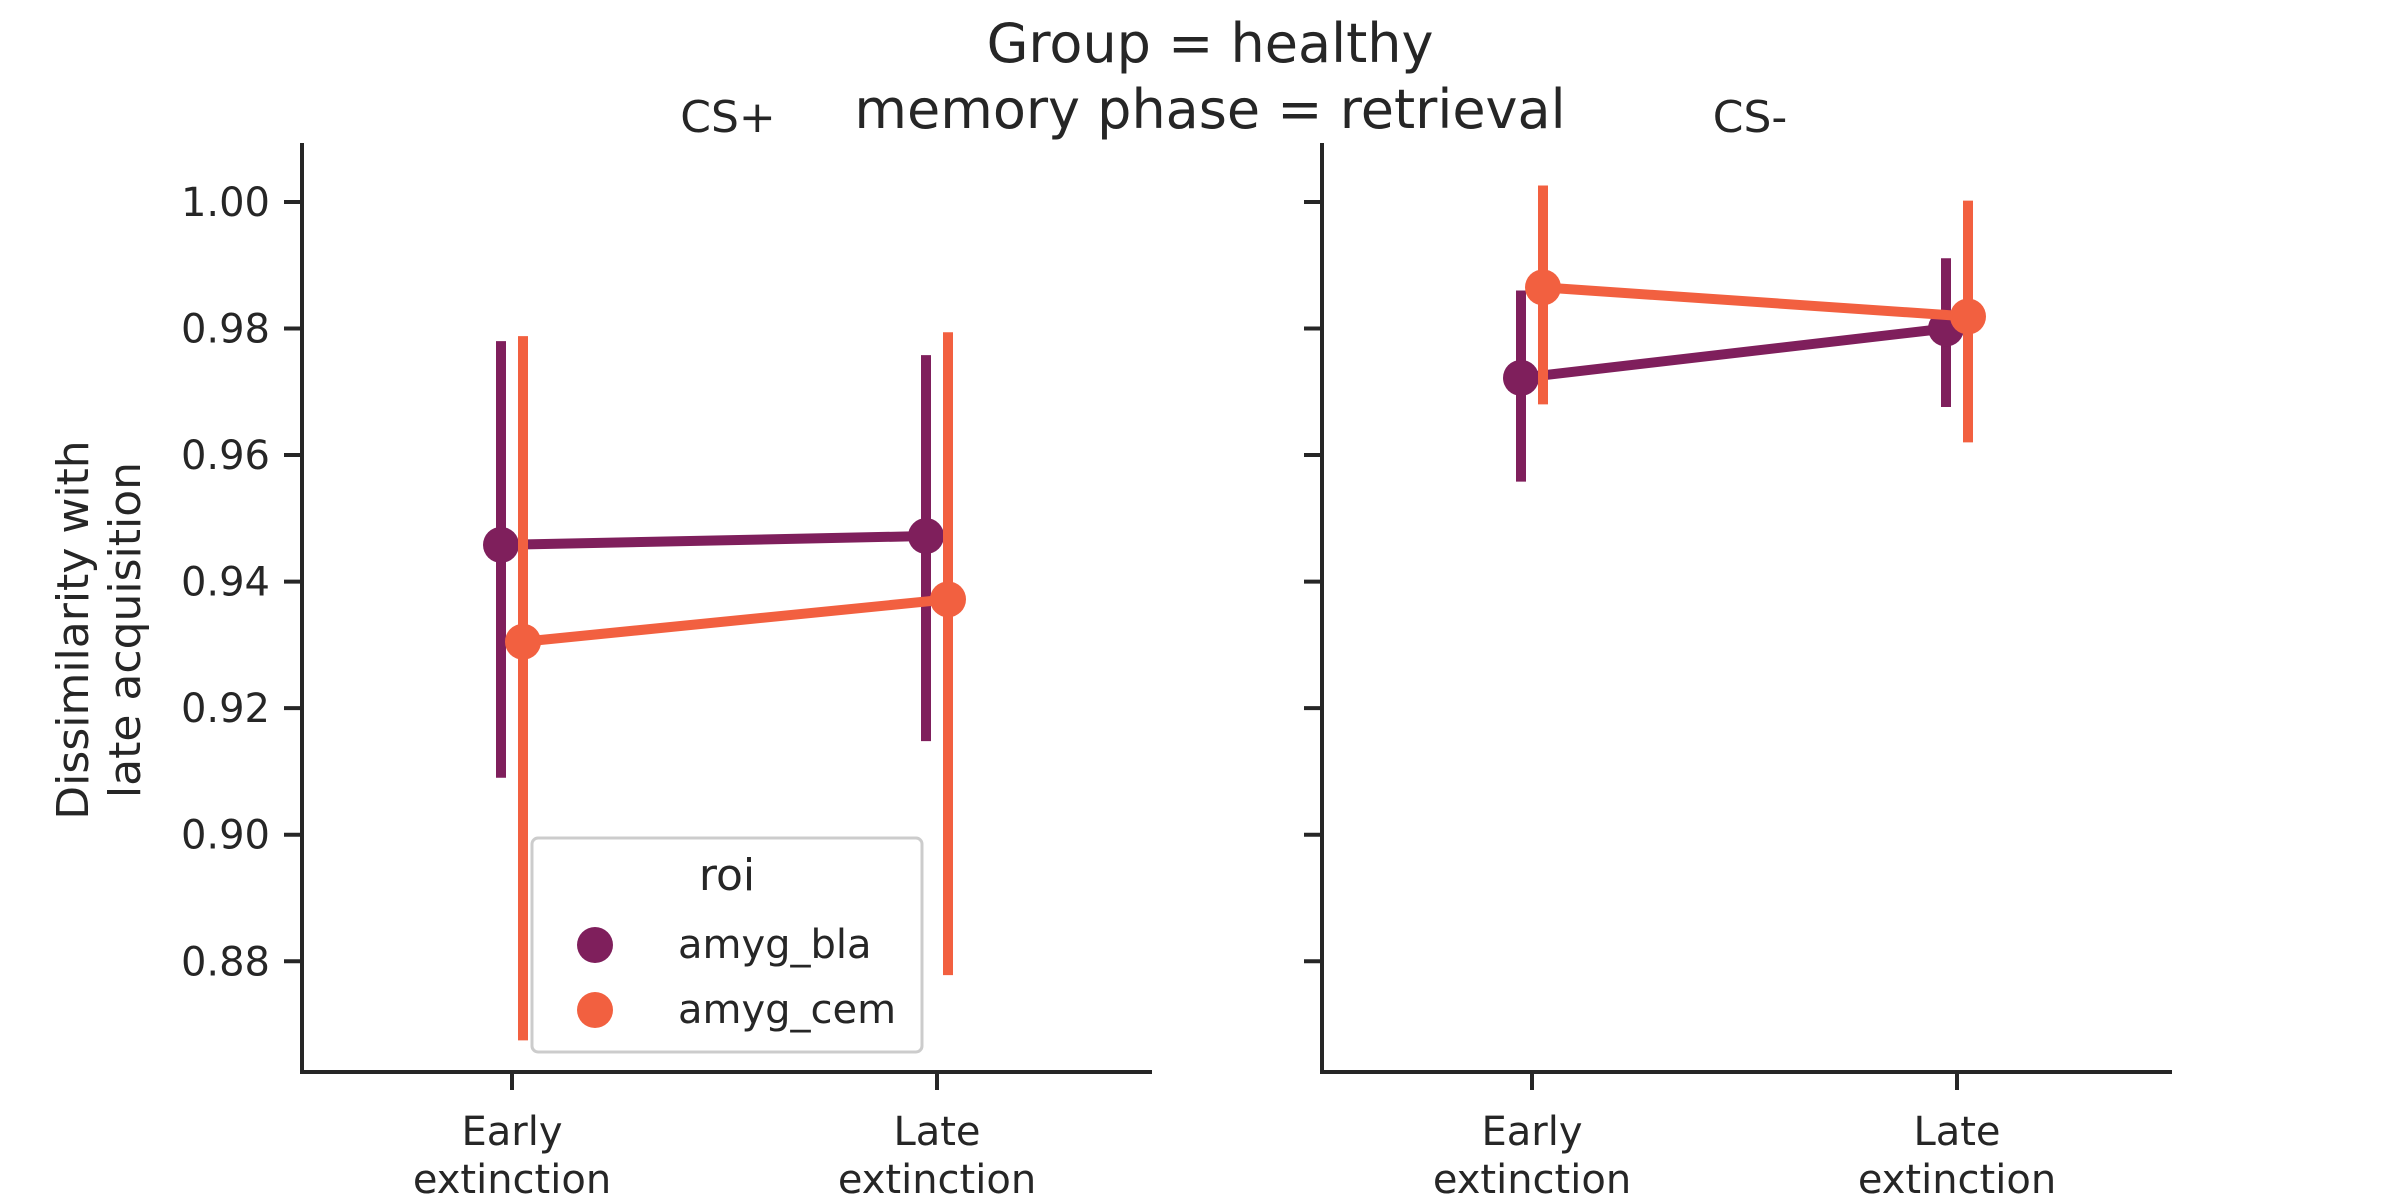 The image size is (2400, 1200). Describe the element at coordinates (728, 117) in the screenshot. I see `panel-title-cs-plus: CS+` at that location.